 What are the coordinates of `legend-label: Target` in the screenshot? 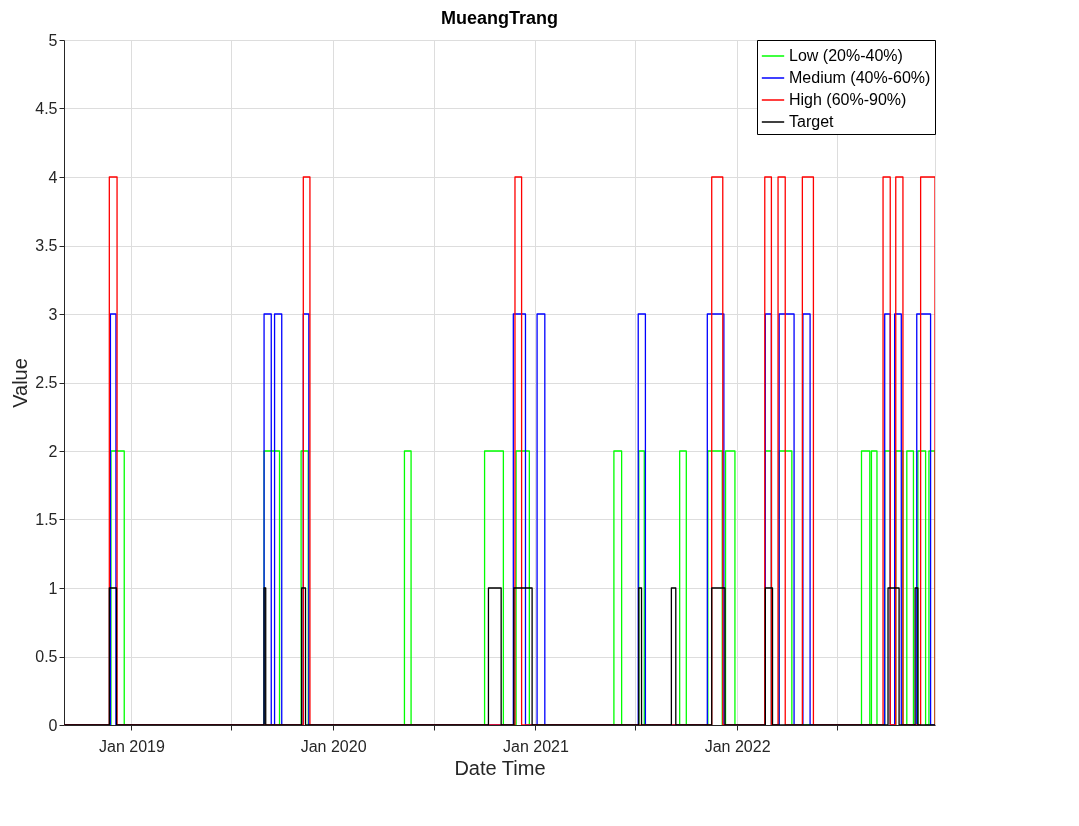 It's located at (812, 121).